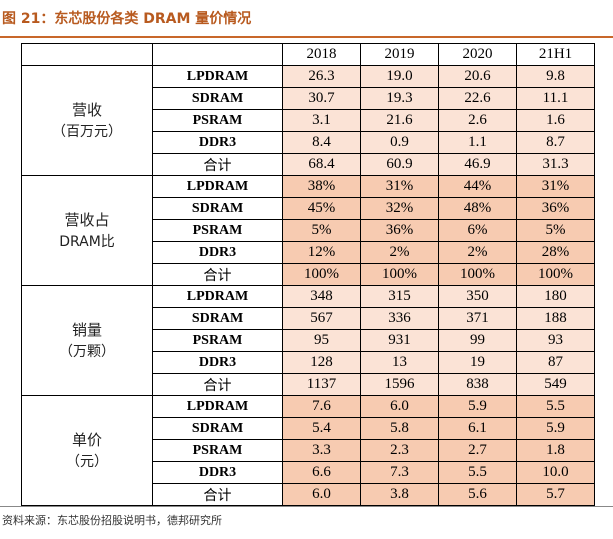  I want to click on header-blank-cell, so click(217, 54).